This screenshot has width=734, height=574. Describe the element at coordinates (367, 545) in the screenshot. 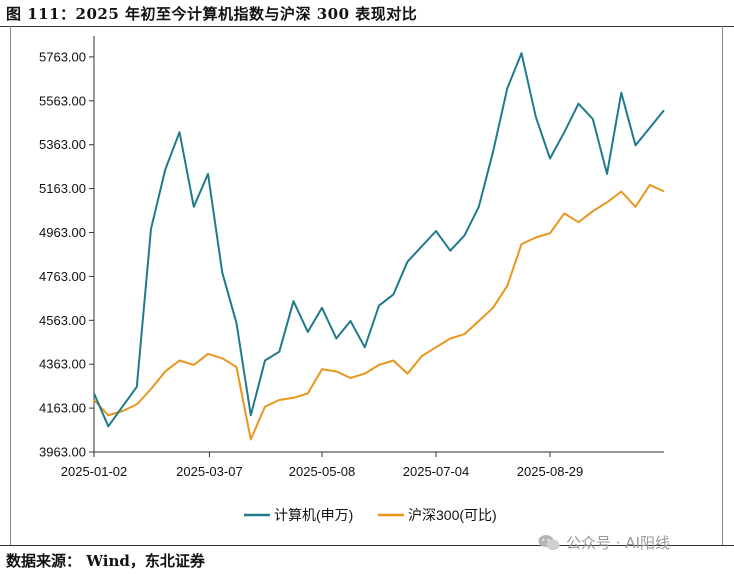

I see `bottom-rule` at that location.